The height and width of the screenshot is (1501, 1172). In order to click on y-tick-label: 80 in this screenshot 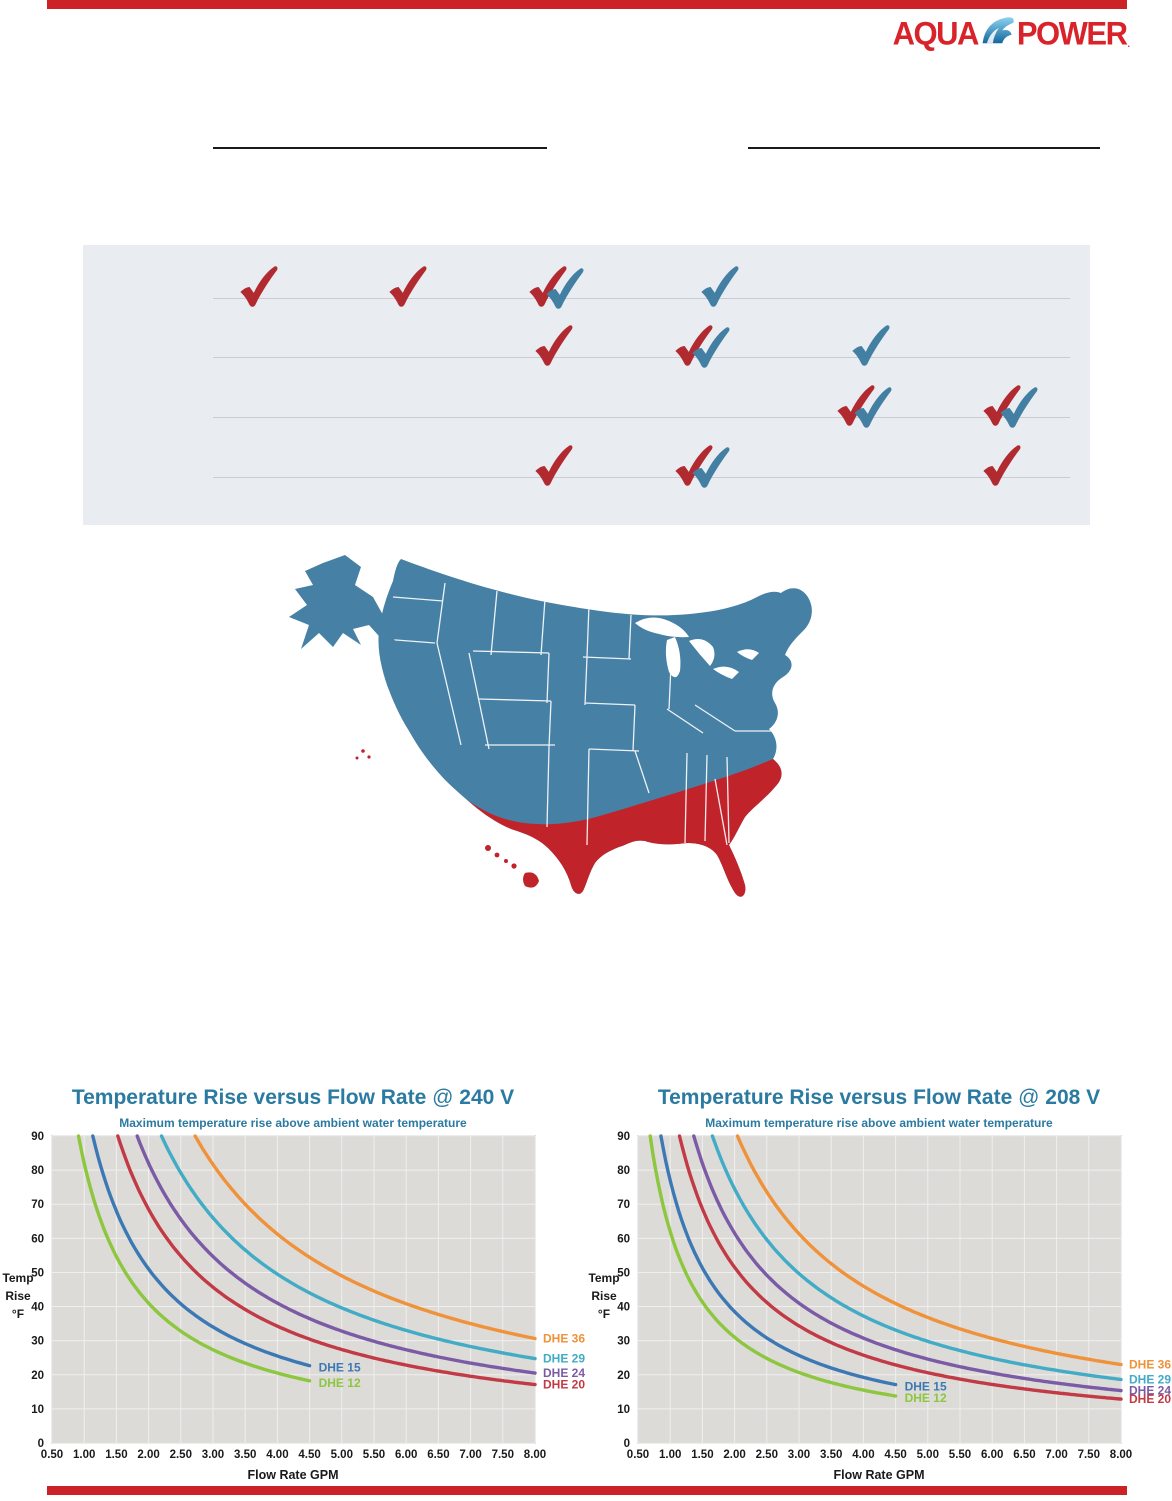, I will do `click(623, 1171)`.